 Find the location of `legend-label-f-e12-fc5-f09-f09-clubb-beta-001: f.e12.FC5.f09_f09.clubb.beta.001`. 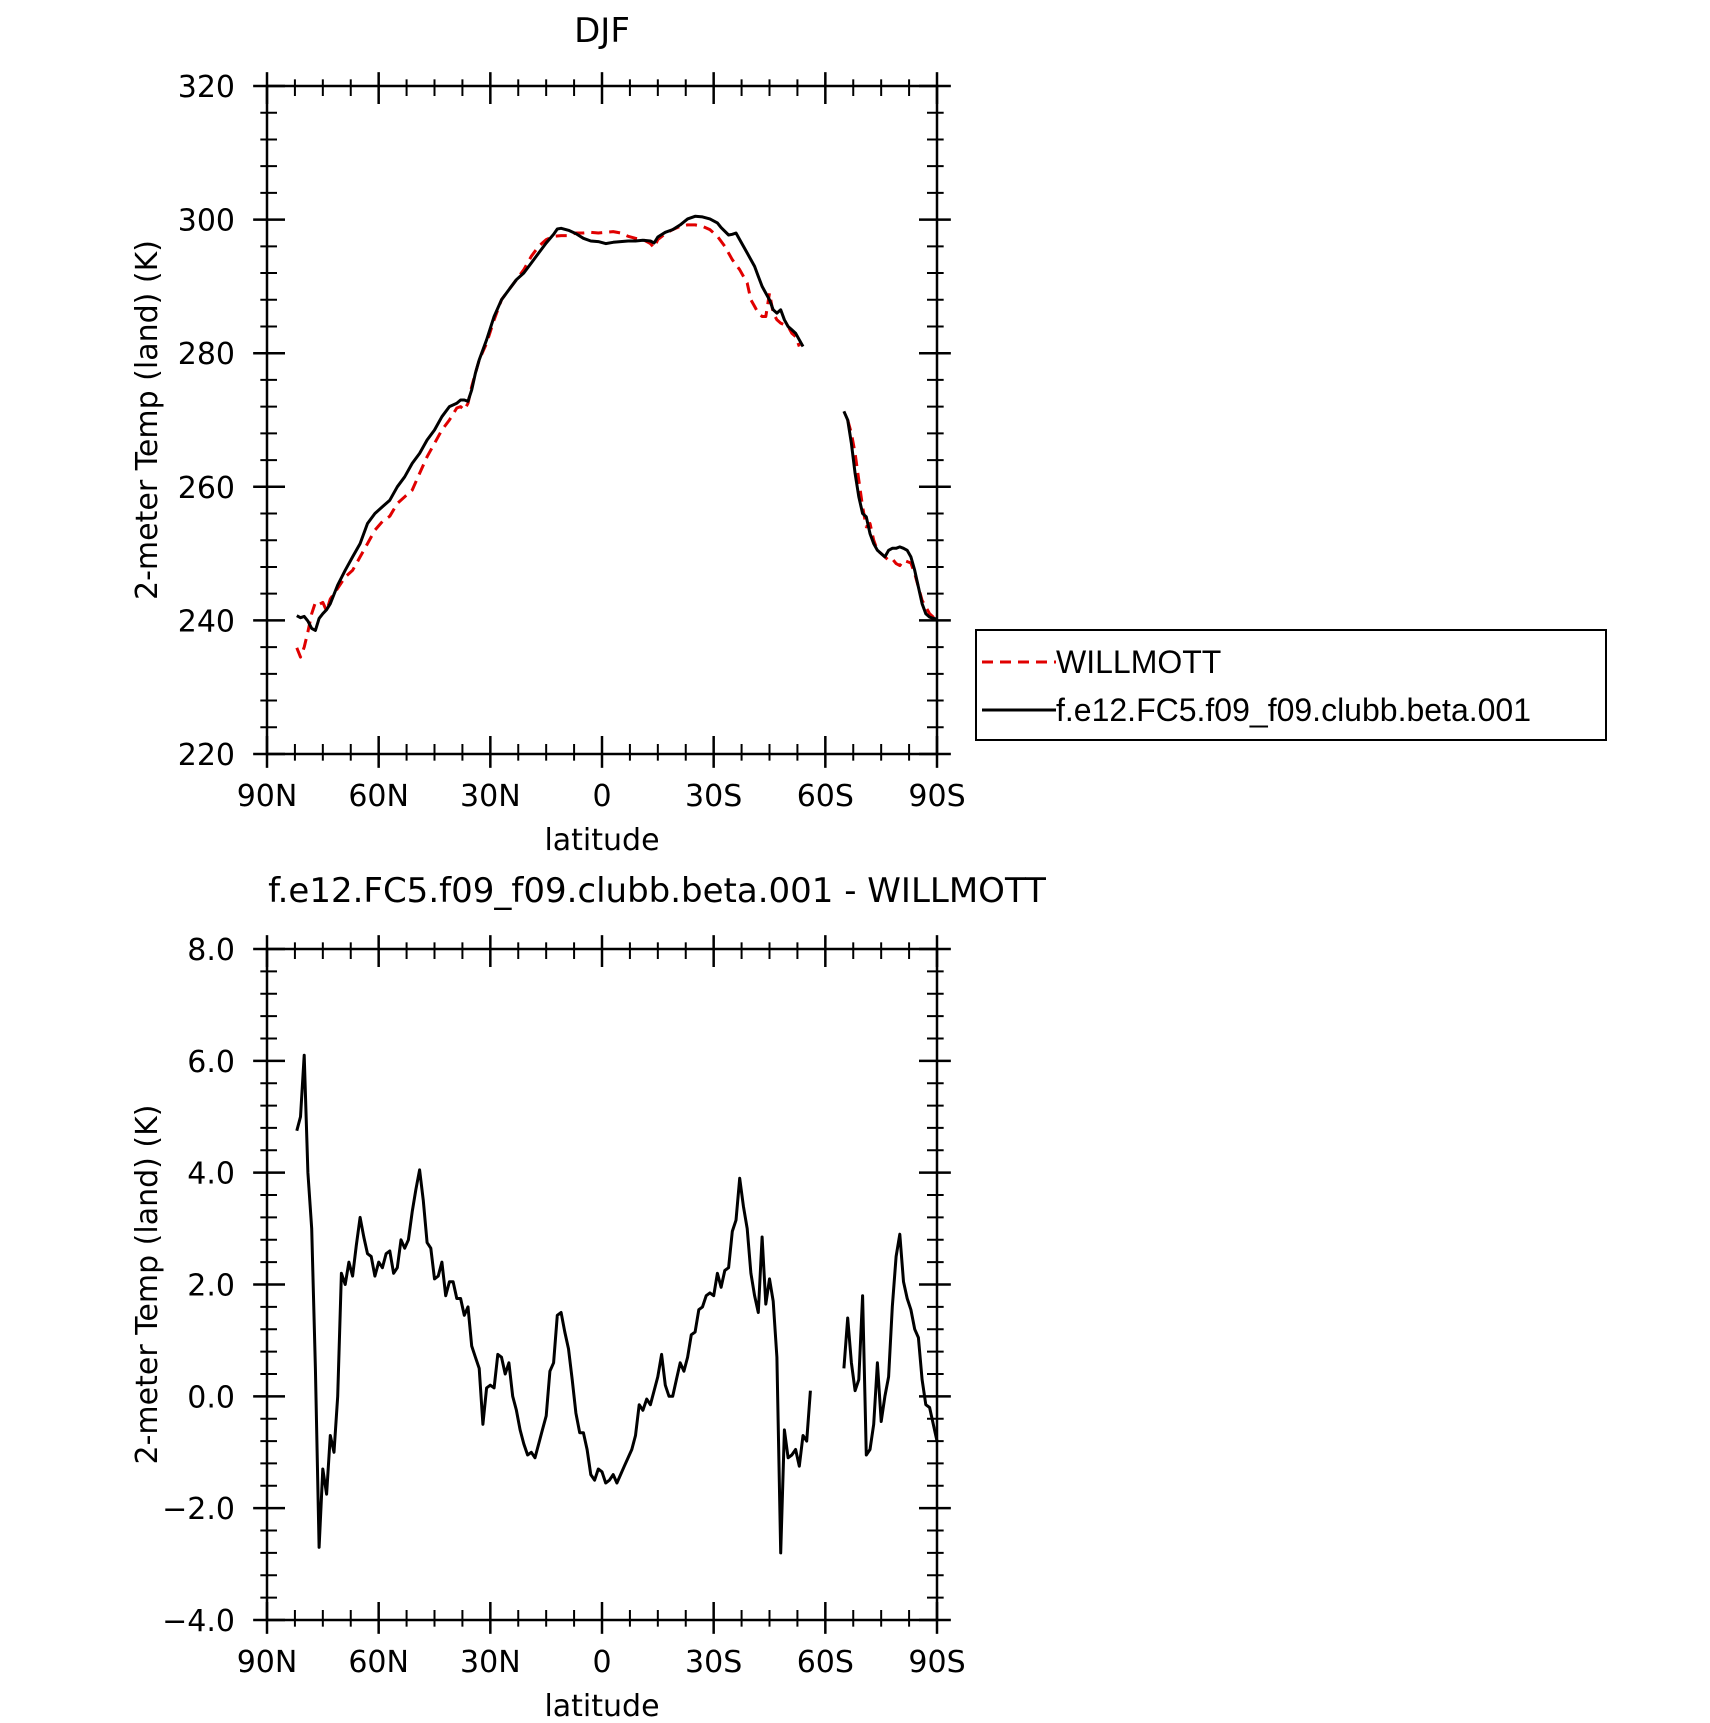

legend-label-f-e12-fc5-f09-f09-clubb-beta-001: f.e12.FC5.f09_f09.clubb.beta.001 is located at coordinates (1293, 710).